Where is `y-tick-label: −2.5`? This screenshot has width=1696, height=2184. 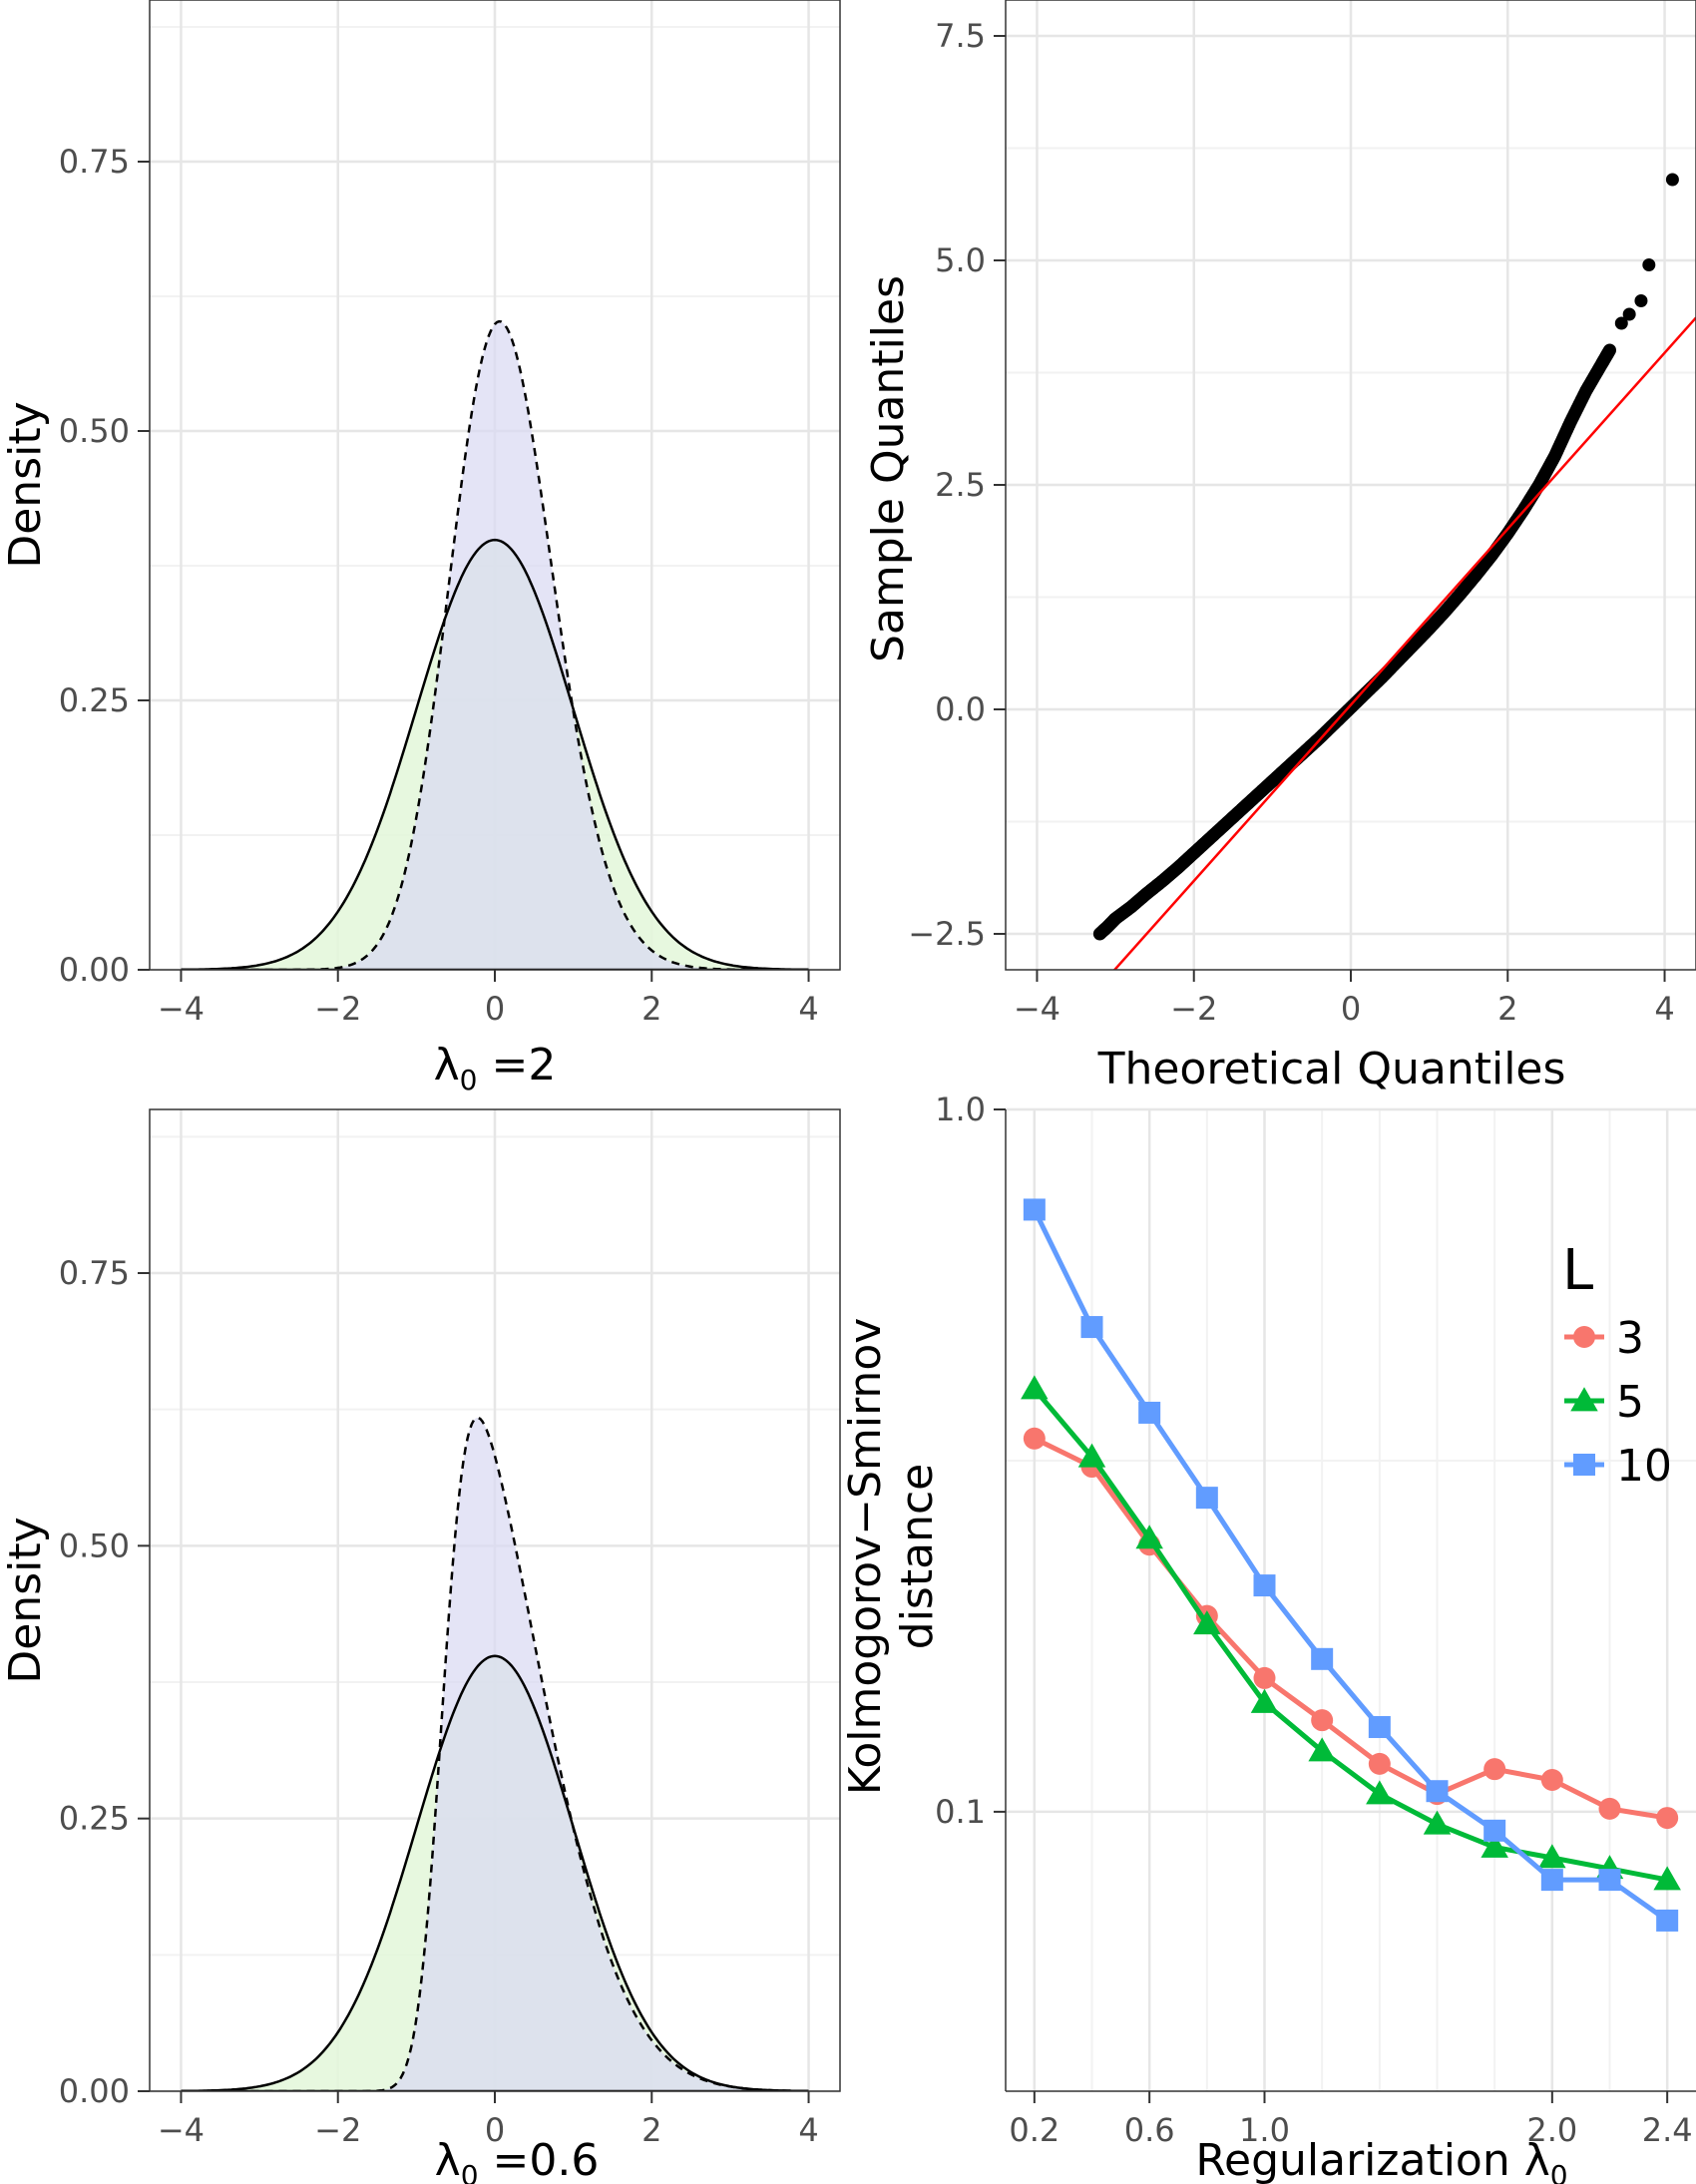
y-tick-label: −2.5 is located at coordinates (947, 934).